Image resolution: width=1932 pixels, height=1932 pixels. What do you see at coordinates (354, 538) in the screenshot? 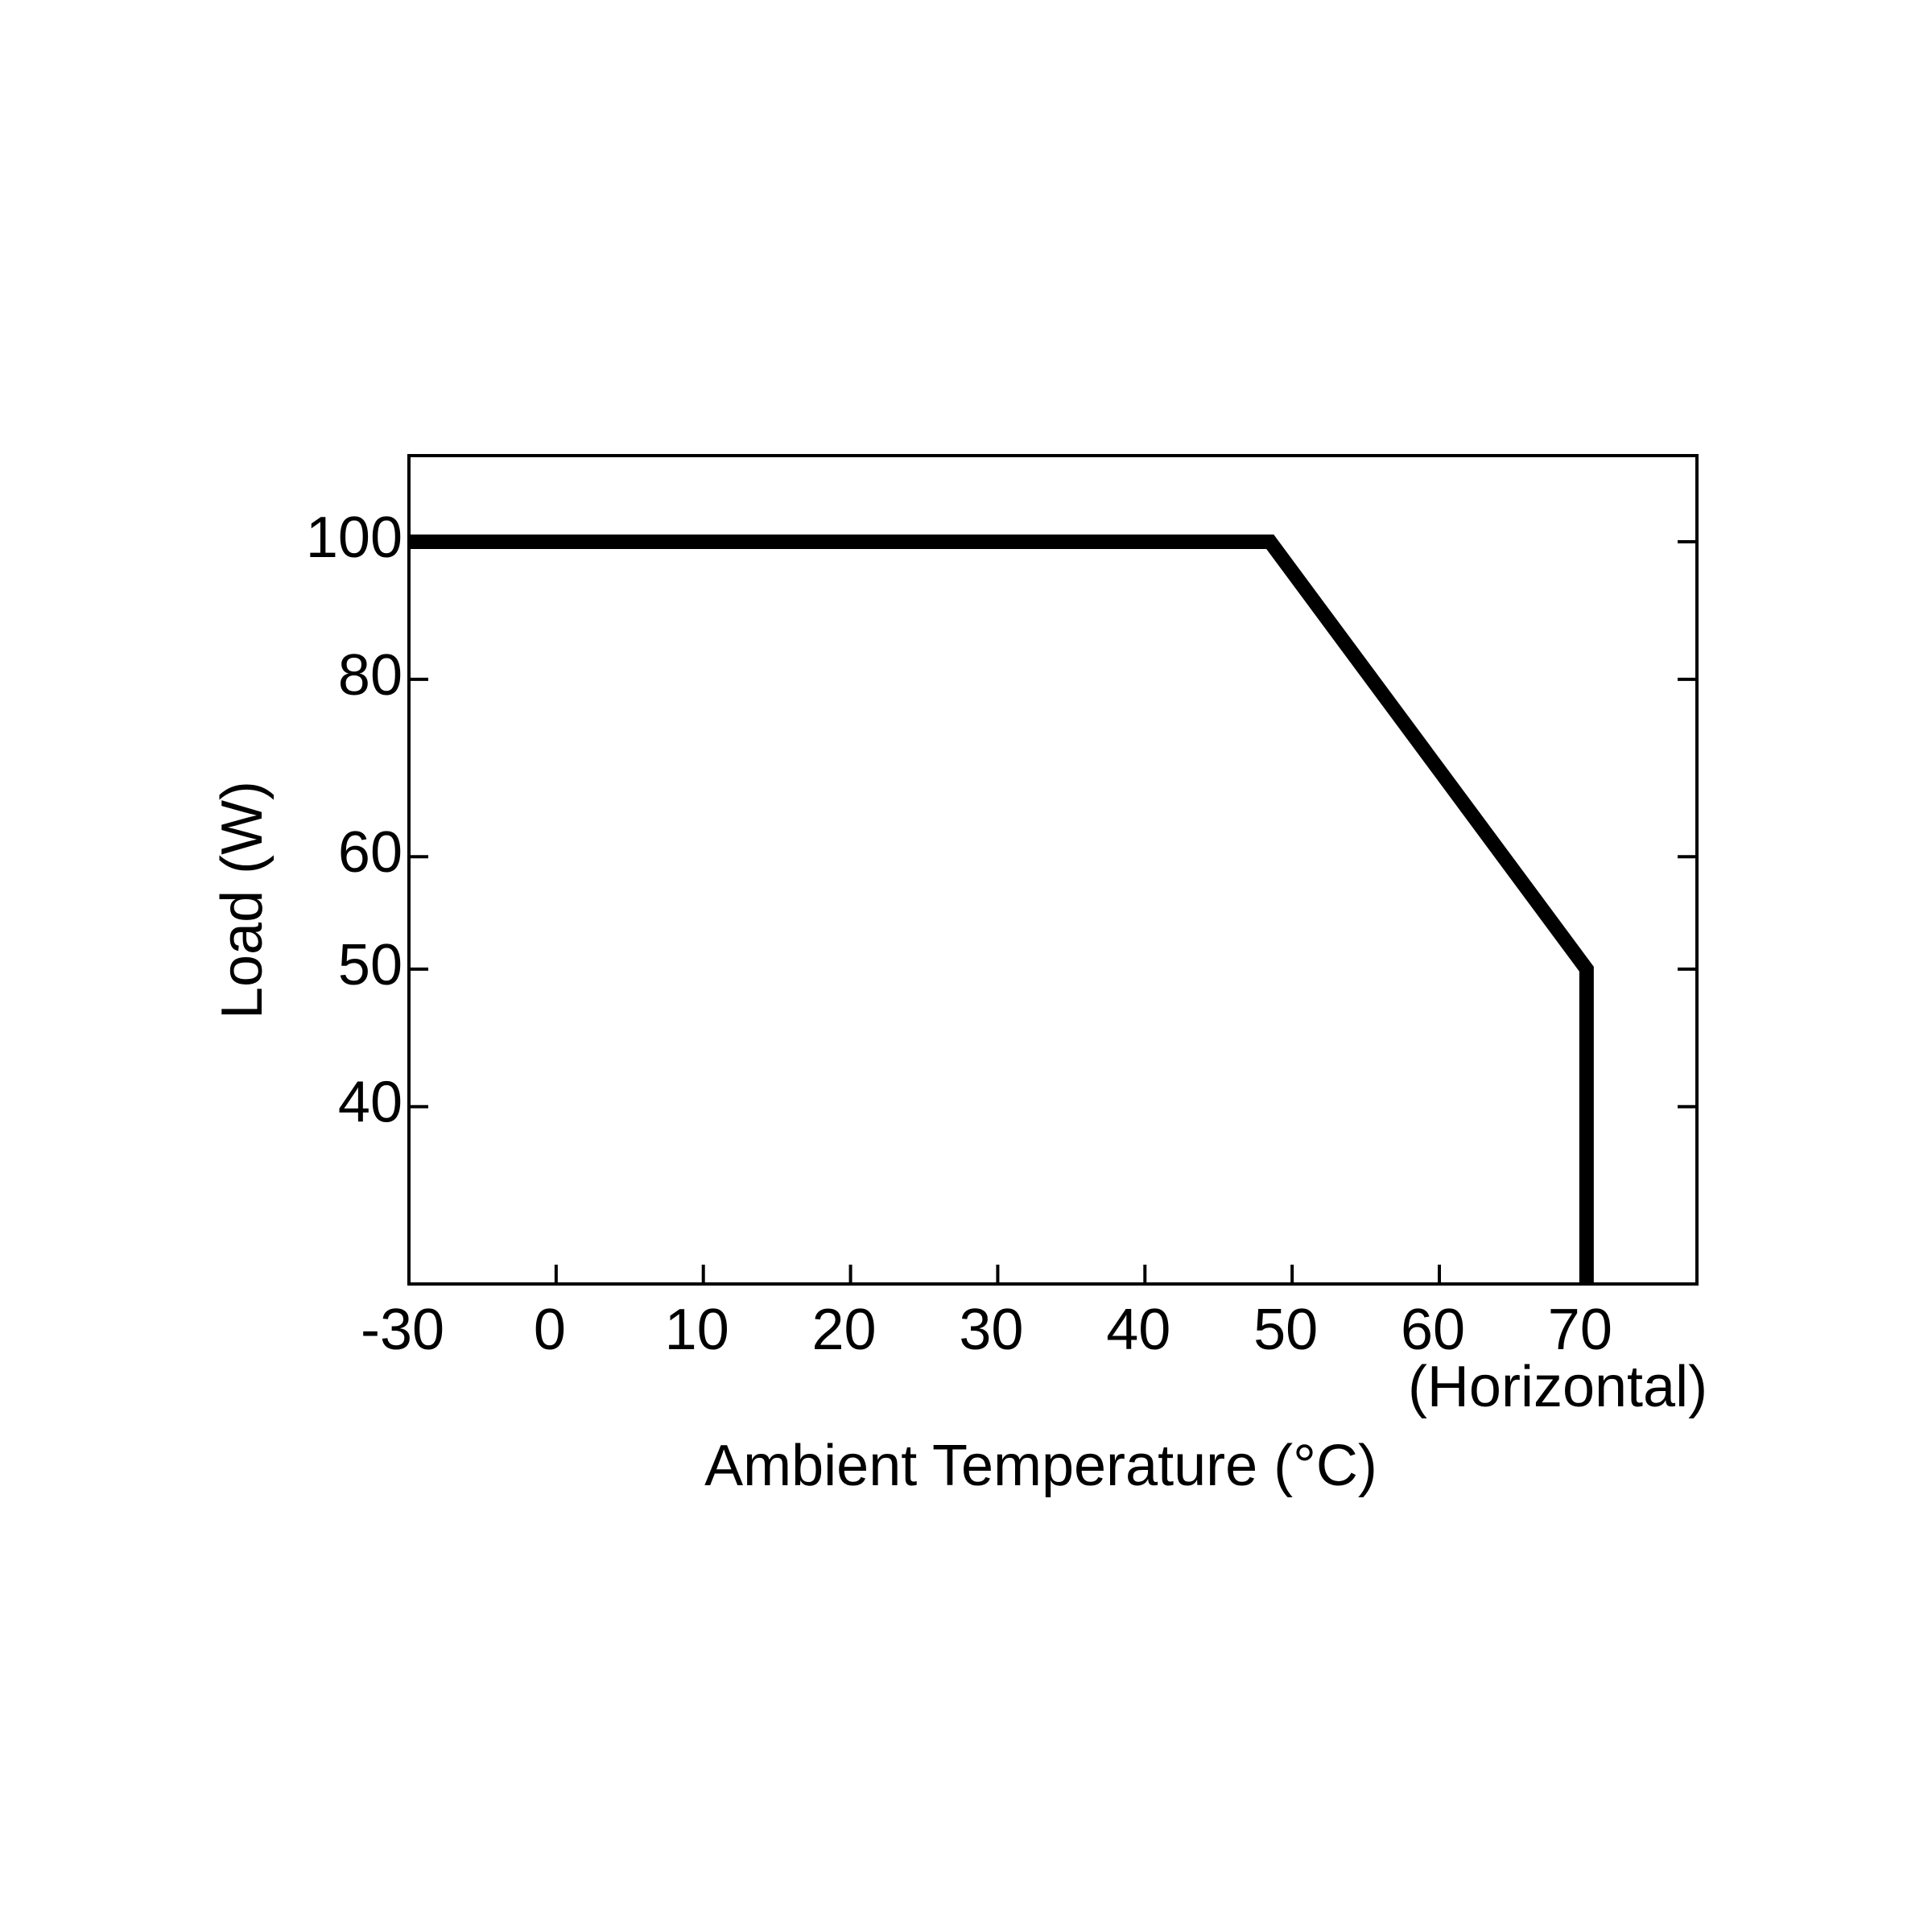
I see `y-tick-label: 100` at bounding box center [354, 538].